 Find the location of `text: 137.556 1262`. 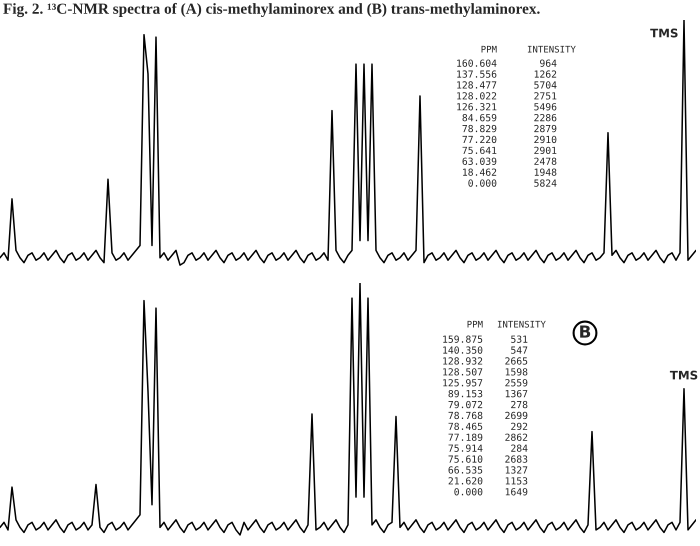

text: 137.556 1262 is located at coordinates (506, 74).